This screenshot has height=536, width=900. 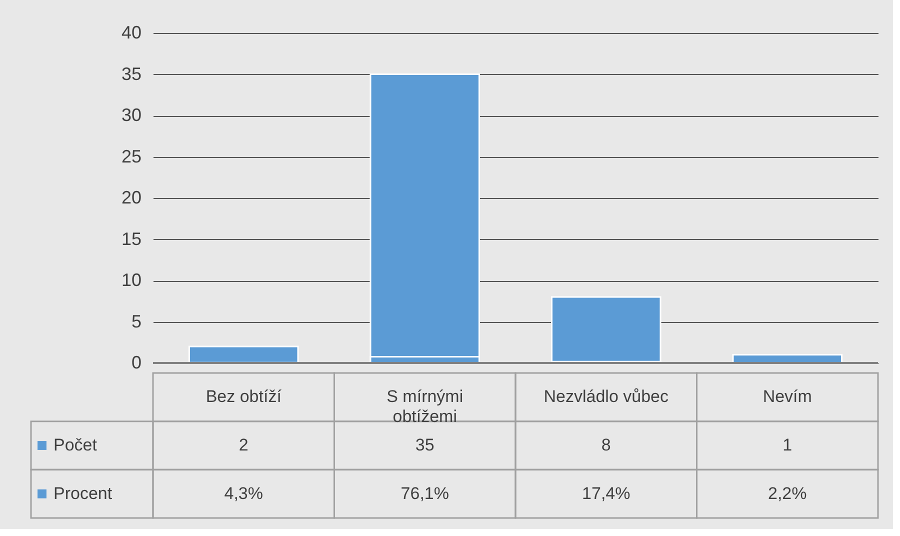 I want to click on y-tick-label: 0, so click(x=136, y=362).